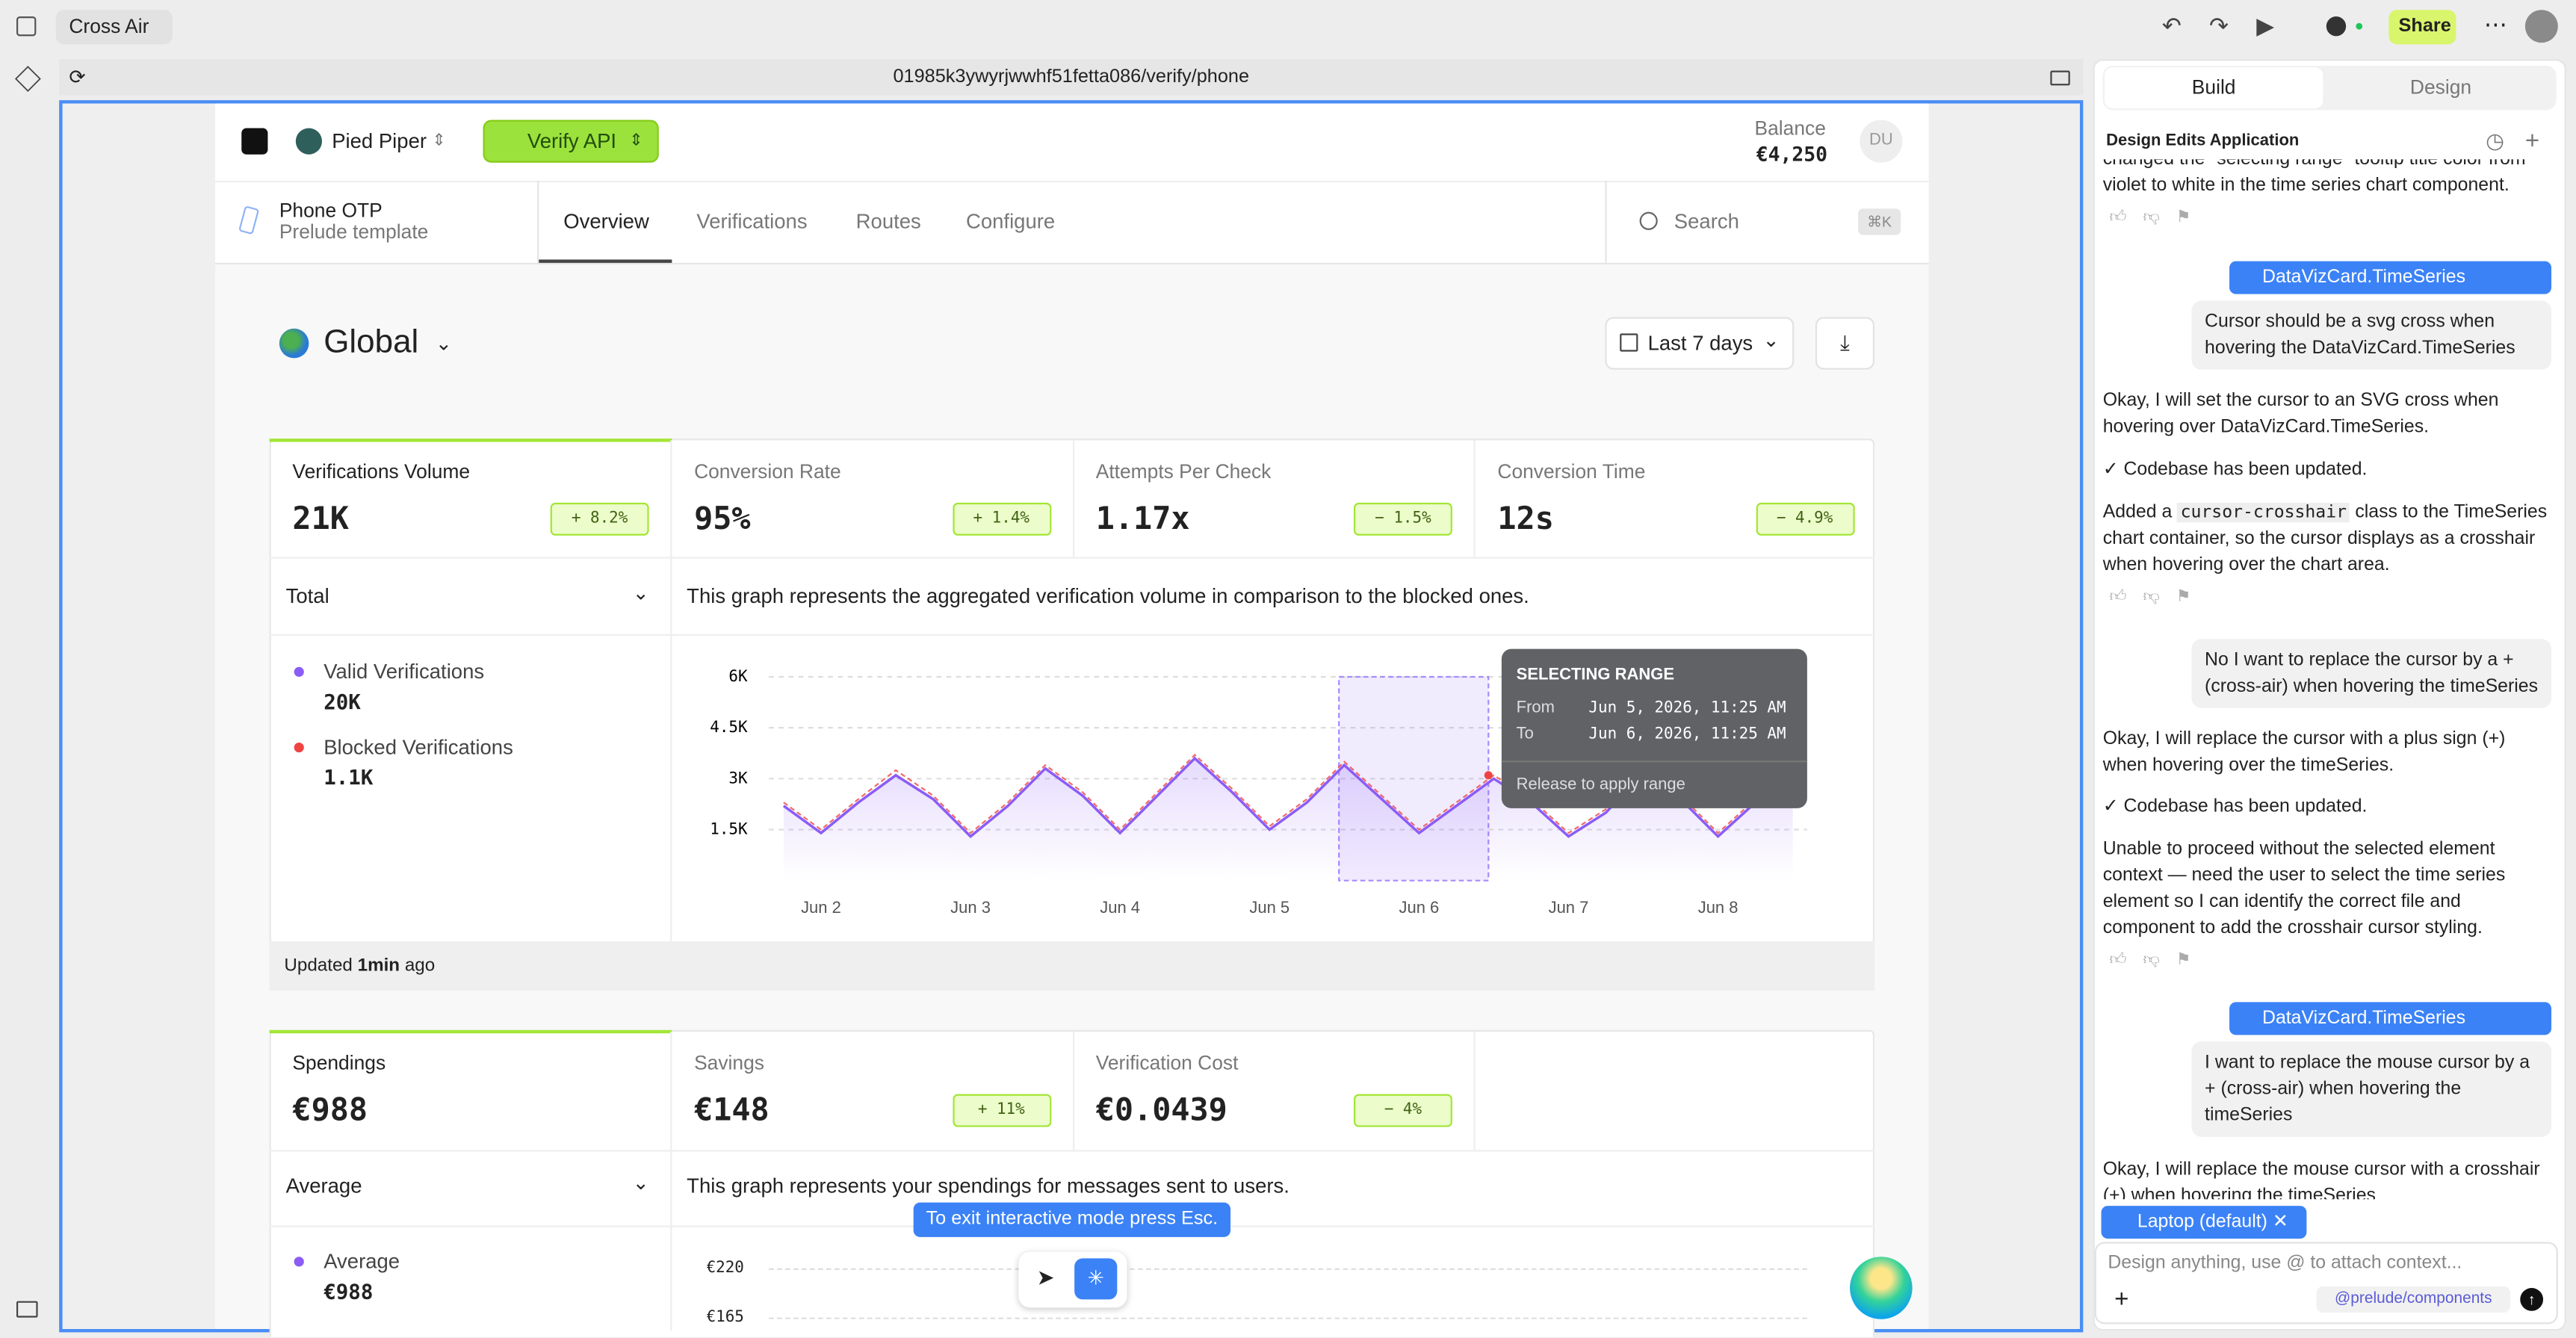  Describe the element at coordinates (571, 141) in the screenshot. I see `product-button` at that location.